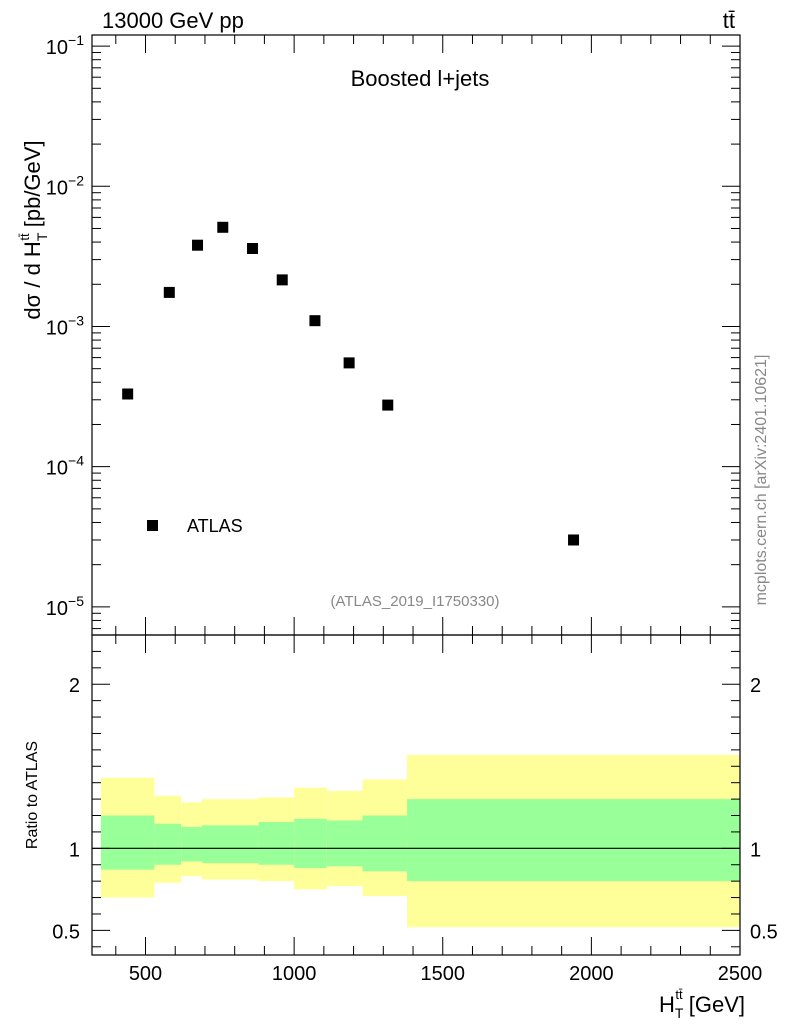 The image size is (786, 1024). What do you see at coordinates (420, 78) in the screenshot?
I see `main-plot-title: Boosted l+jets` at bounding box center [420, 78].